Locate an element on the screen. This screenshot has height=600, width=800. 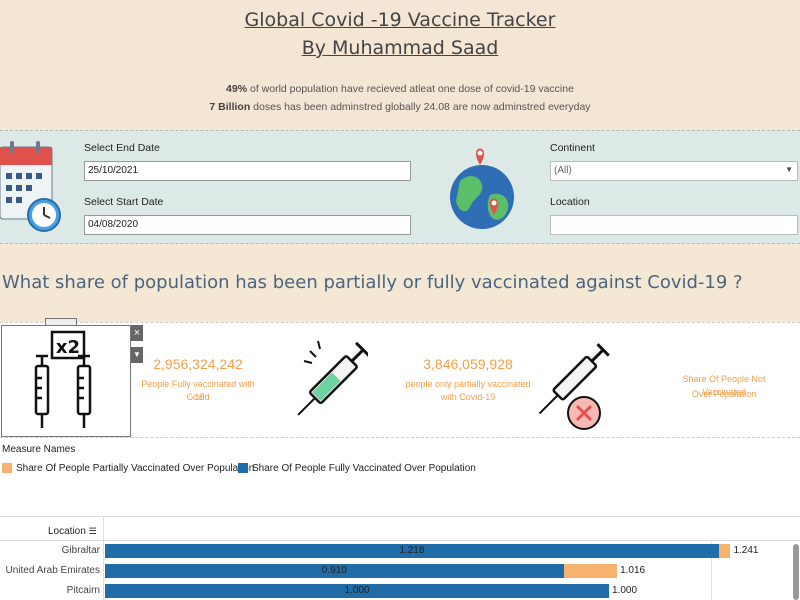
globe-icon is located at coordinates (482, 188).